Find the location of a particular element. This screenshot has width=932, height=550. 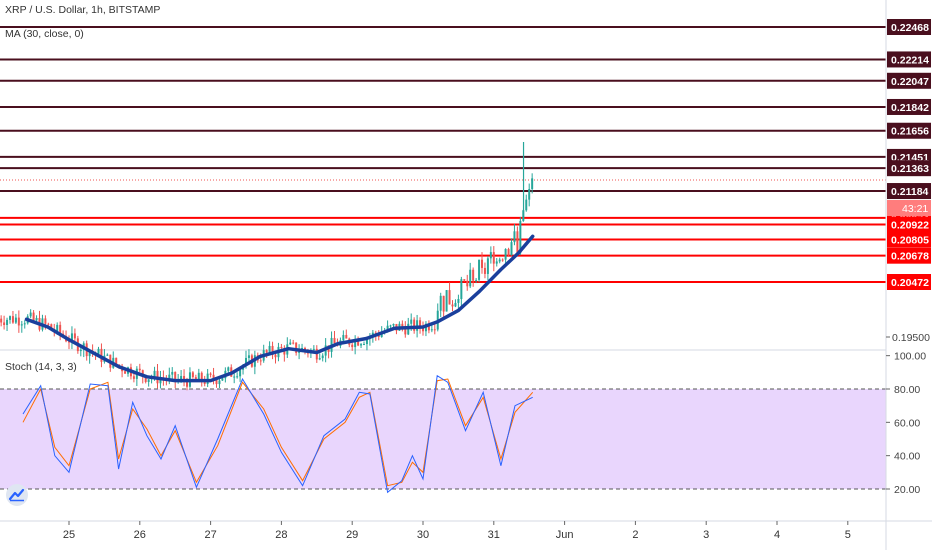

time-label-30: 30 is located at coordinates (423, 535).